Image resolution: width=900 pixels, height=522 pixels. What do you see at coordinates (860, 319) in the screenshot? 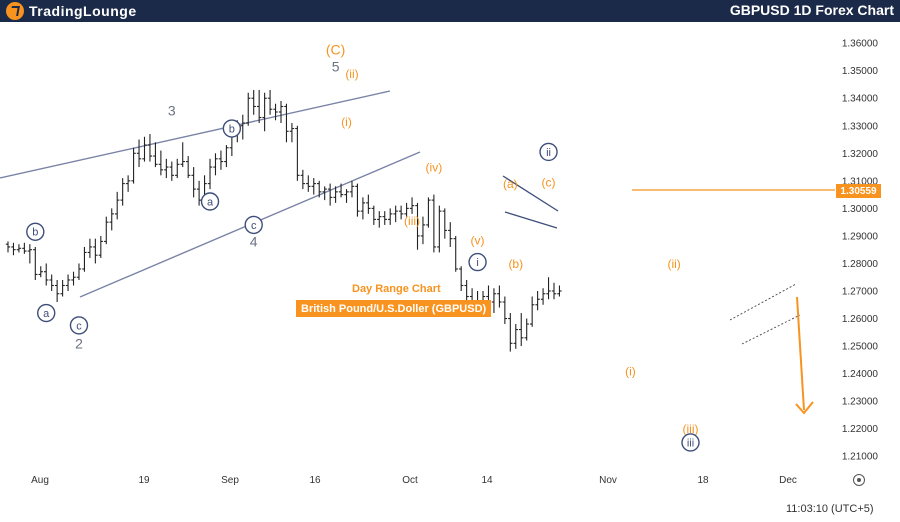
I see `y-tick-label: 1.26000` at bounding box center [860, 319].